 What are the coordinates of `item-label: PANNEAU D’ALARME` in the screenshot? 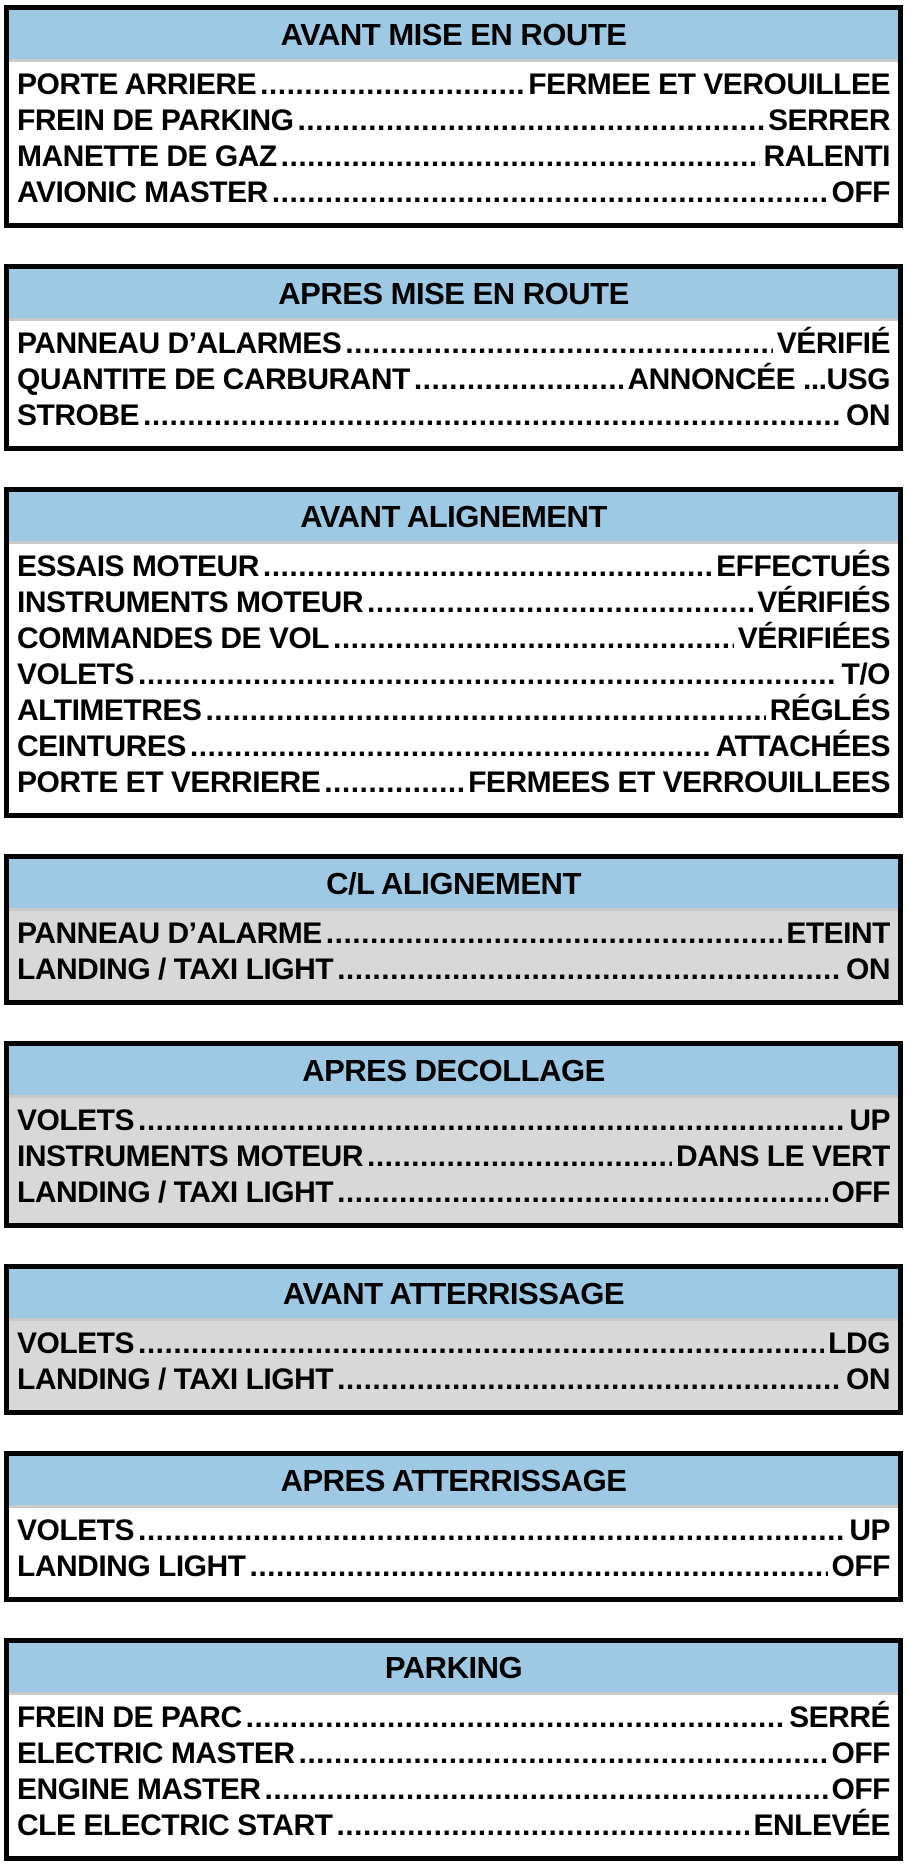 It's located at (169, 933).